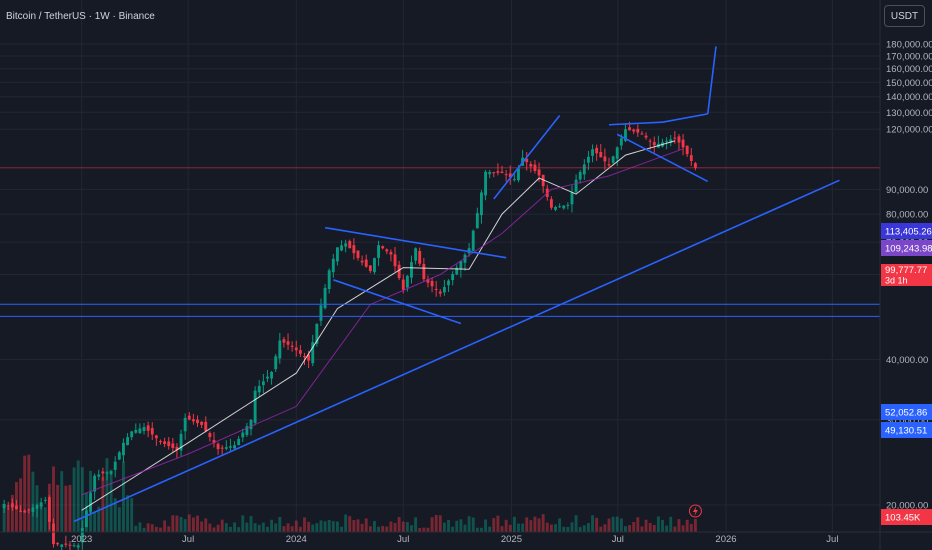  What do you see at coordinates (296, 539) in the screenshot?
I see `time-tick-label: 2024` at bounding box center [296, 539].